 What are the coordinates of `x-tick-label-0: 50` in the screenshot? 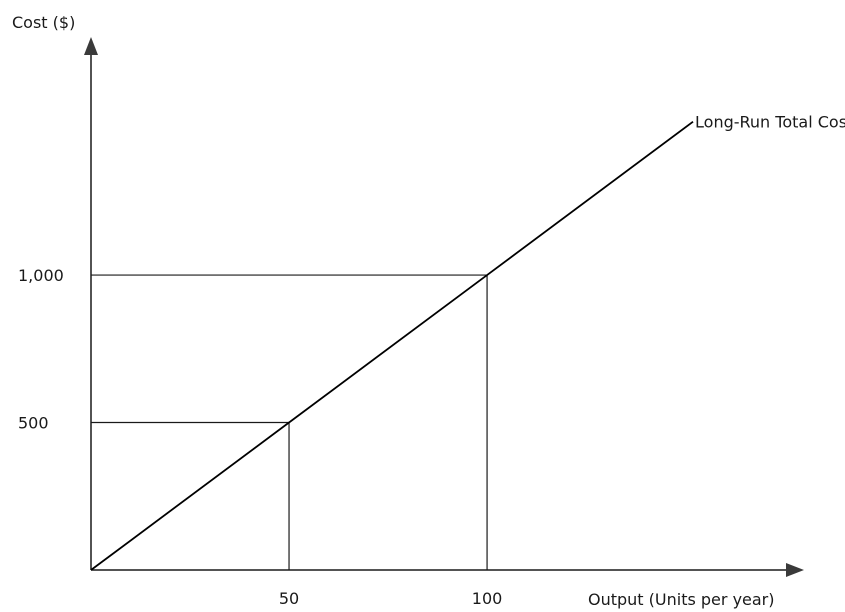 It's located at (289, 598).